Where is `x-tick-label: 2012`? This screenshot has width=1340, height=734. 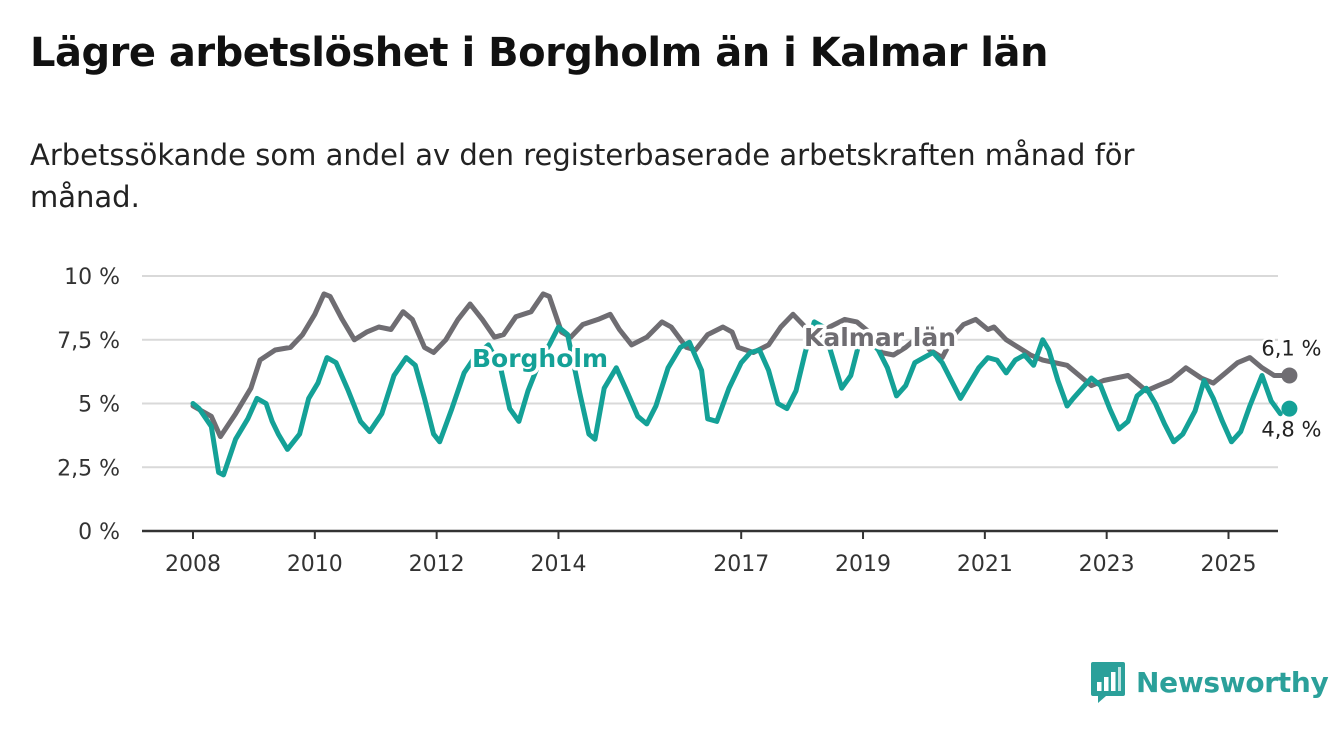 x-tick-label: 2012 is located at coordinates (437, 564).